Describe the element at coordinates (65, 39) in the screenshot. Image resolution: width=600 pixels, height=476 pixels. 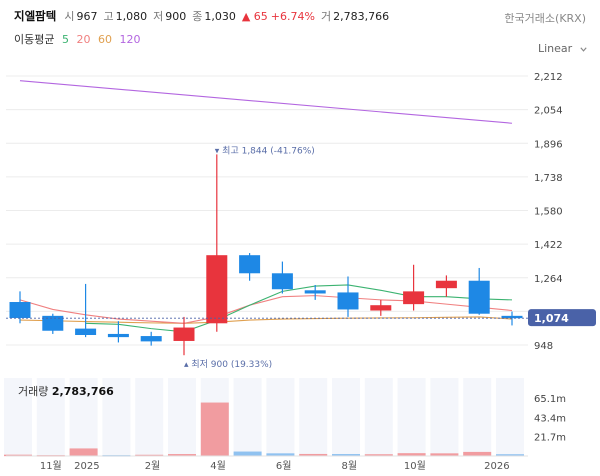
I see `ma-legend-5: 5` at that location.